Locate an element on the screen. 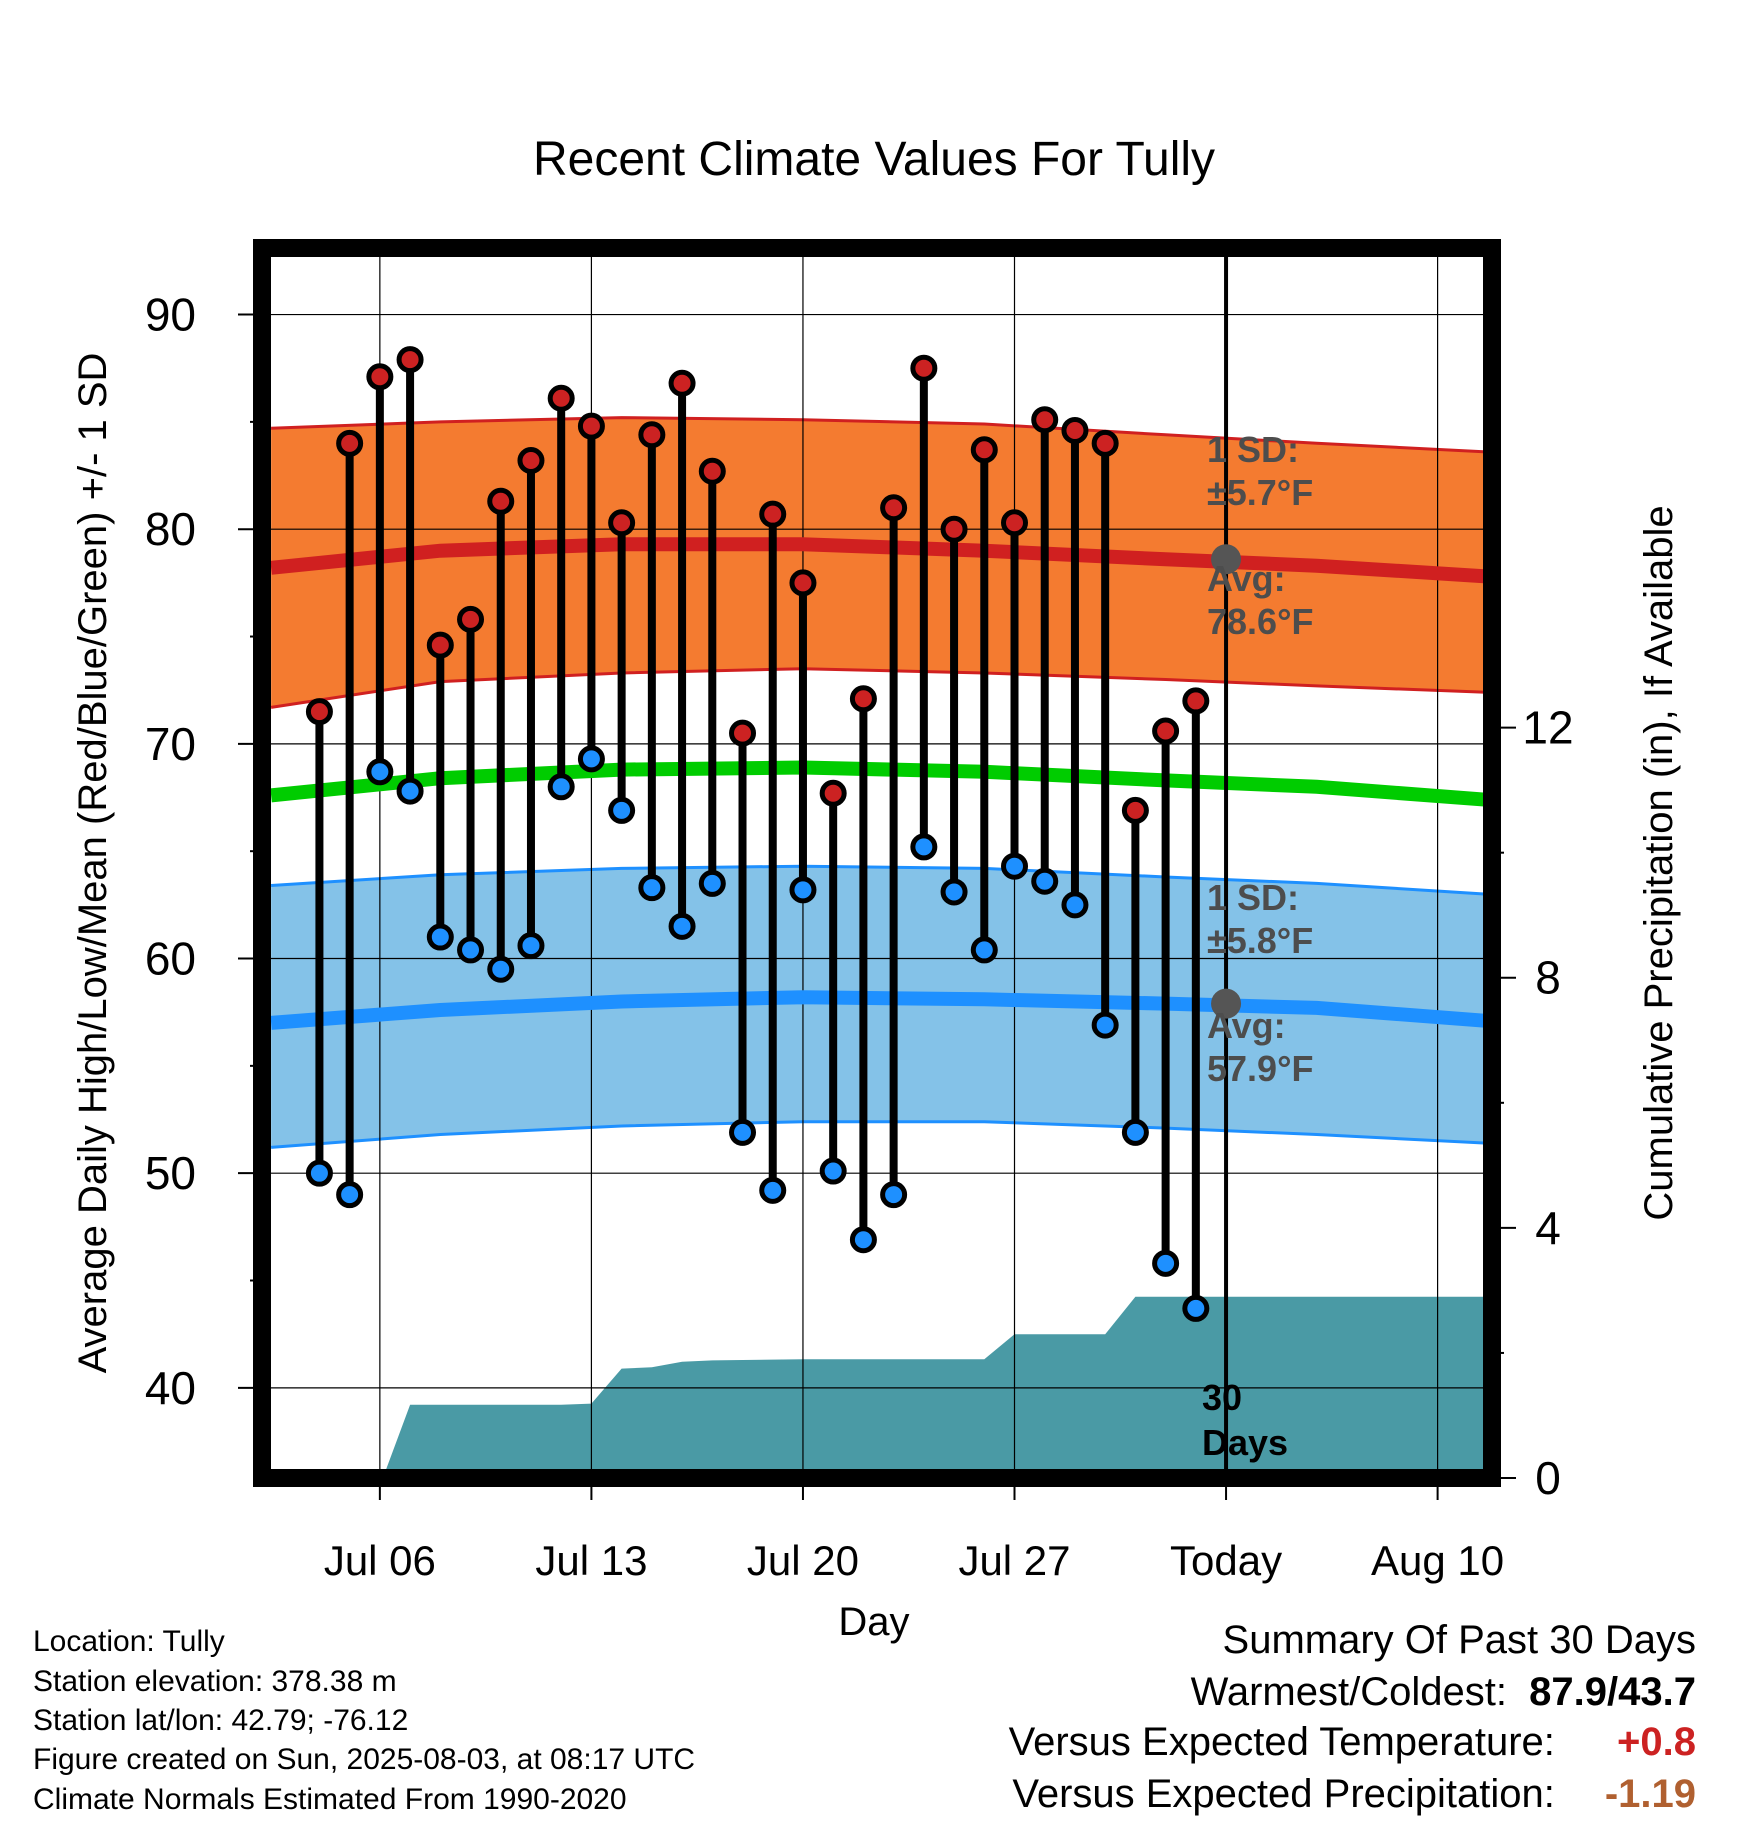  x-tick-label: Jul 06 is located at coordinates (380, 1560).